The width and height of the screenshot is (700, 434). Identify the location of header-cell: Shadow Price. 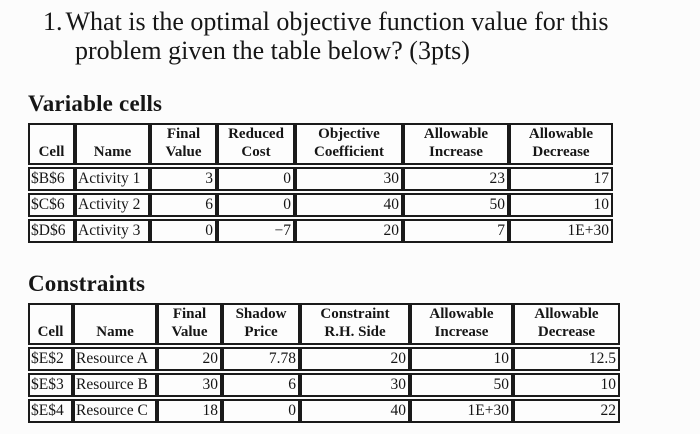
(261, 324).